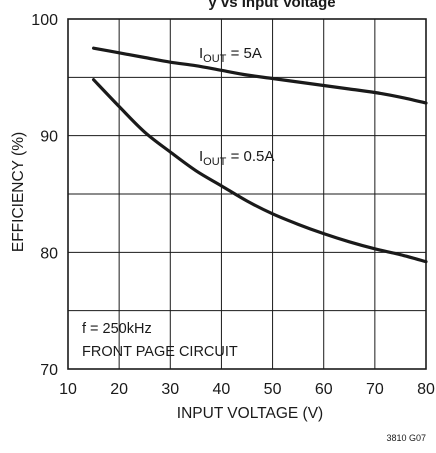 Image resolution: width=436 pixels, height=453 pixels. What do you see at coordinates (160, 352) in the screenshot?
I see `note-circuit: FRONT PAGE CIRCUIT` at bounding box center [160, 352].